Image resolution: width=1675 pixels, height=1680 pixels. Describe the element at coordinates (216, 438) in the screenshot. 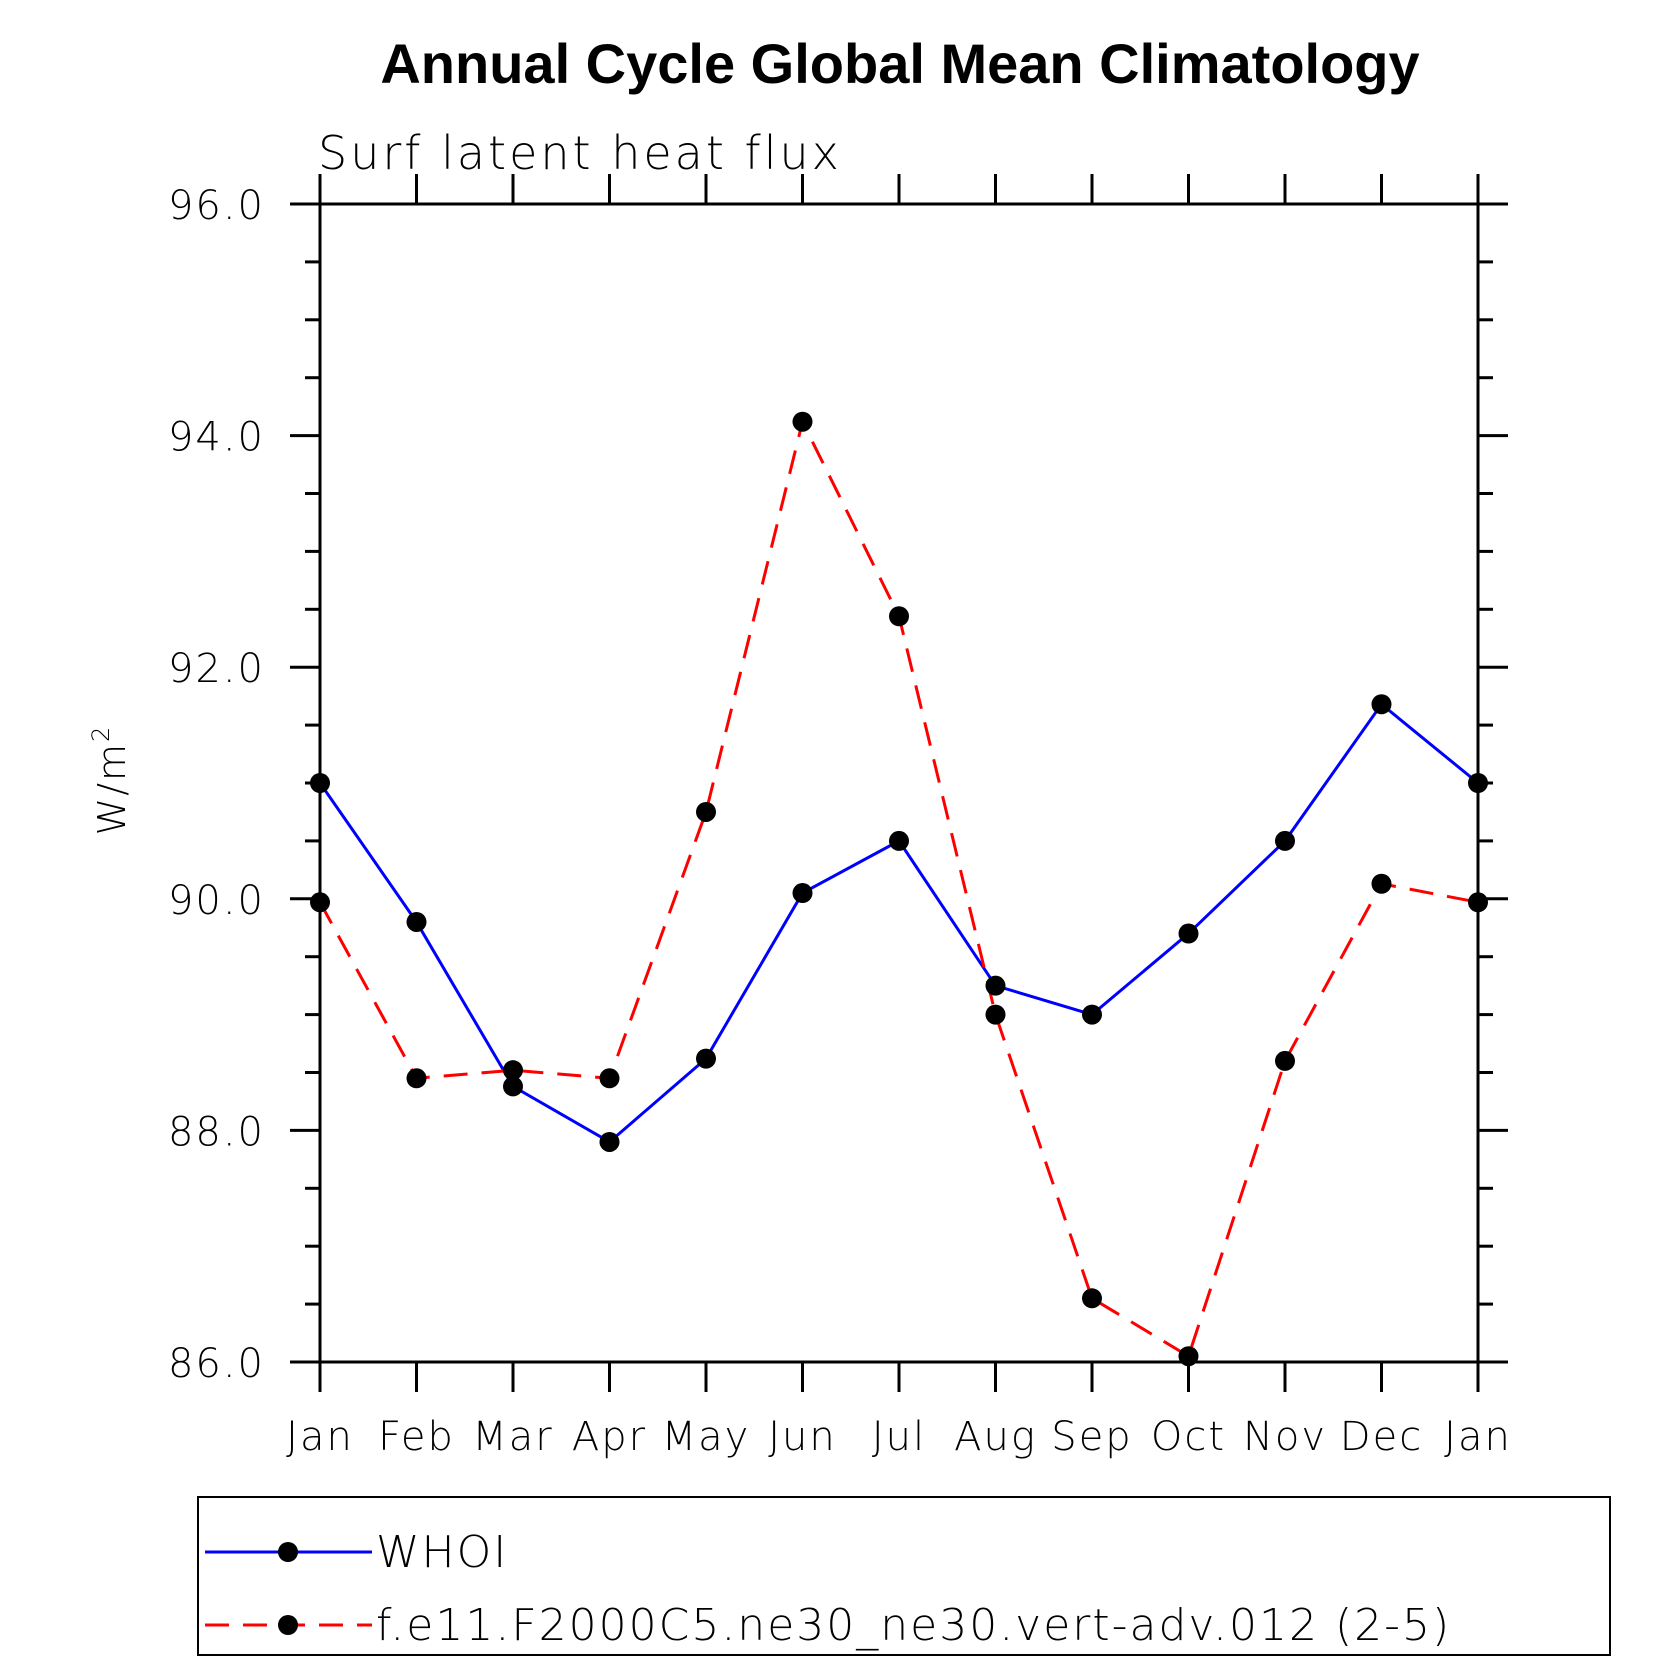

I see `y-tick-label: 94.0` at that location.